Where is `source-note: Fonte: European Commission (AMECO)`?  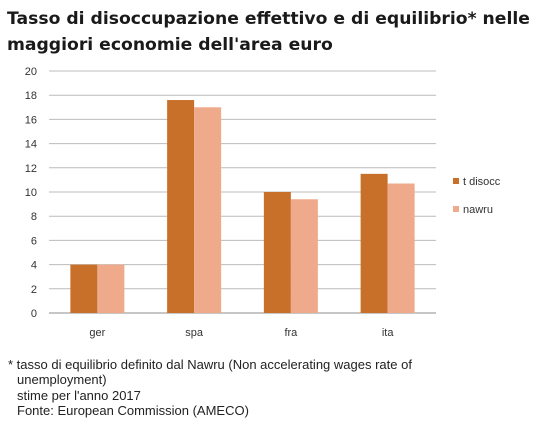 source-note: Fonte: European Commission (AMECO) is located at coordinates (133, 411).